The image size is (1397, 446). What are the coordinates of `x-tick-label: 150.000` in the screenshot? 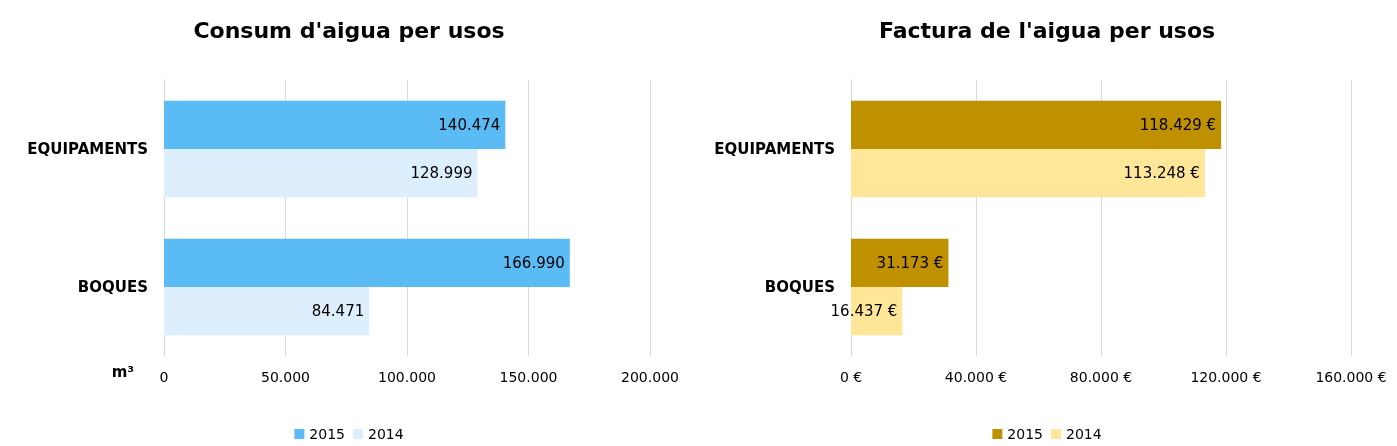 It's located at (528, 377).